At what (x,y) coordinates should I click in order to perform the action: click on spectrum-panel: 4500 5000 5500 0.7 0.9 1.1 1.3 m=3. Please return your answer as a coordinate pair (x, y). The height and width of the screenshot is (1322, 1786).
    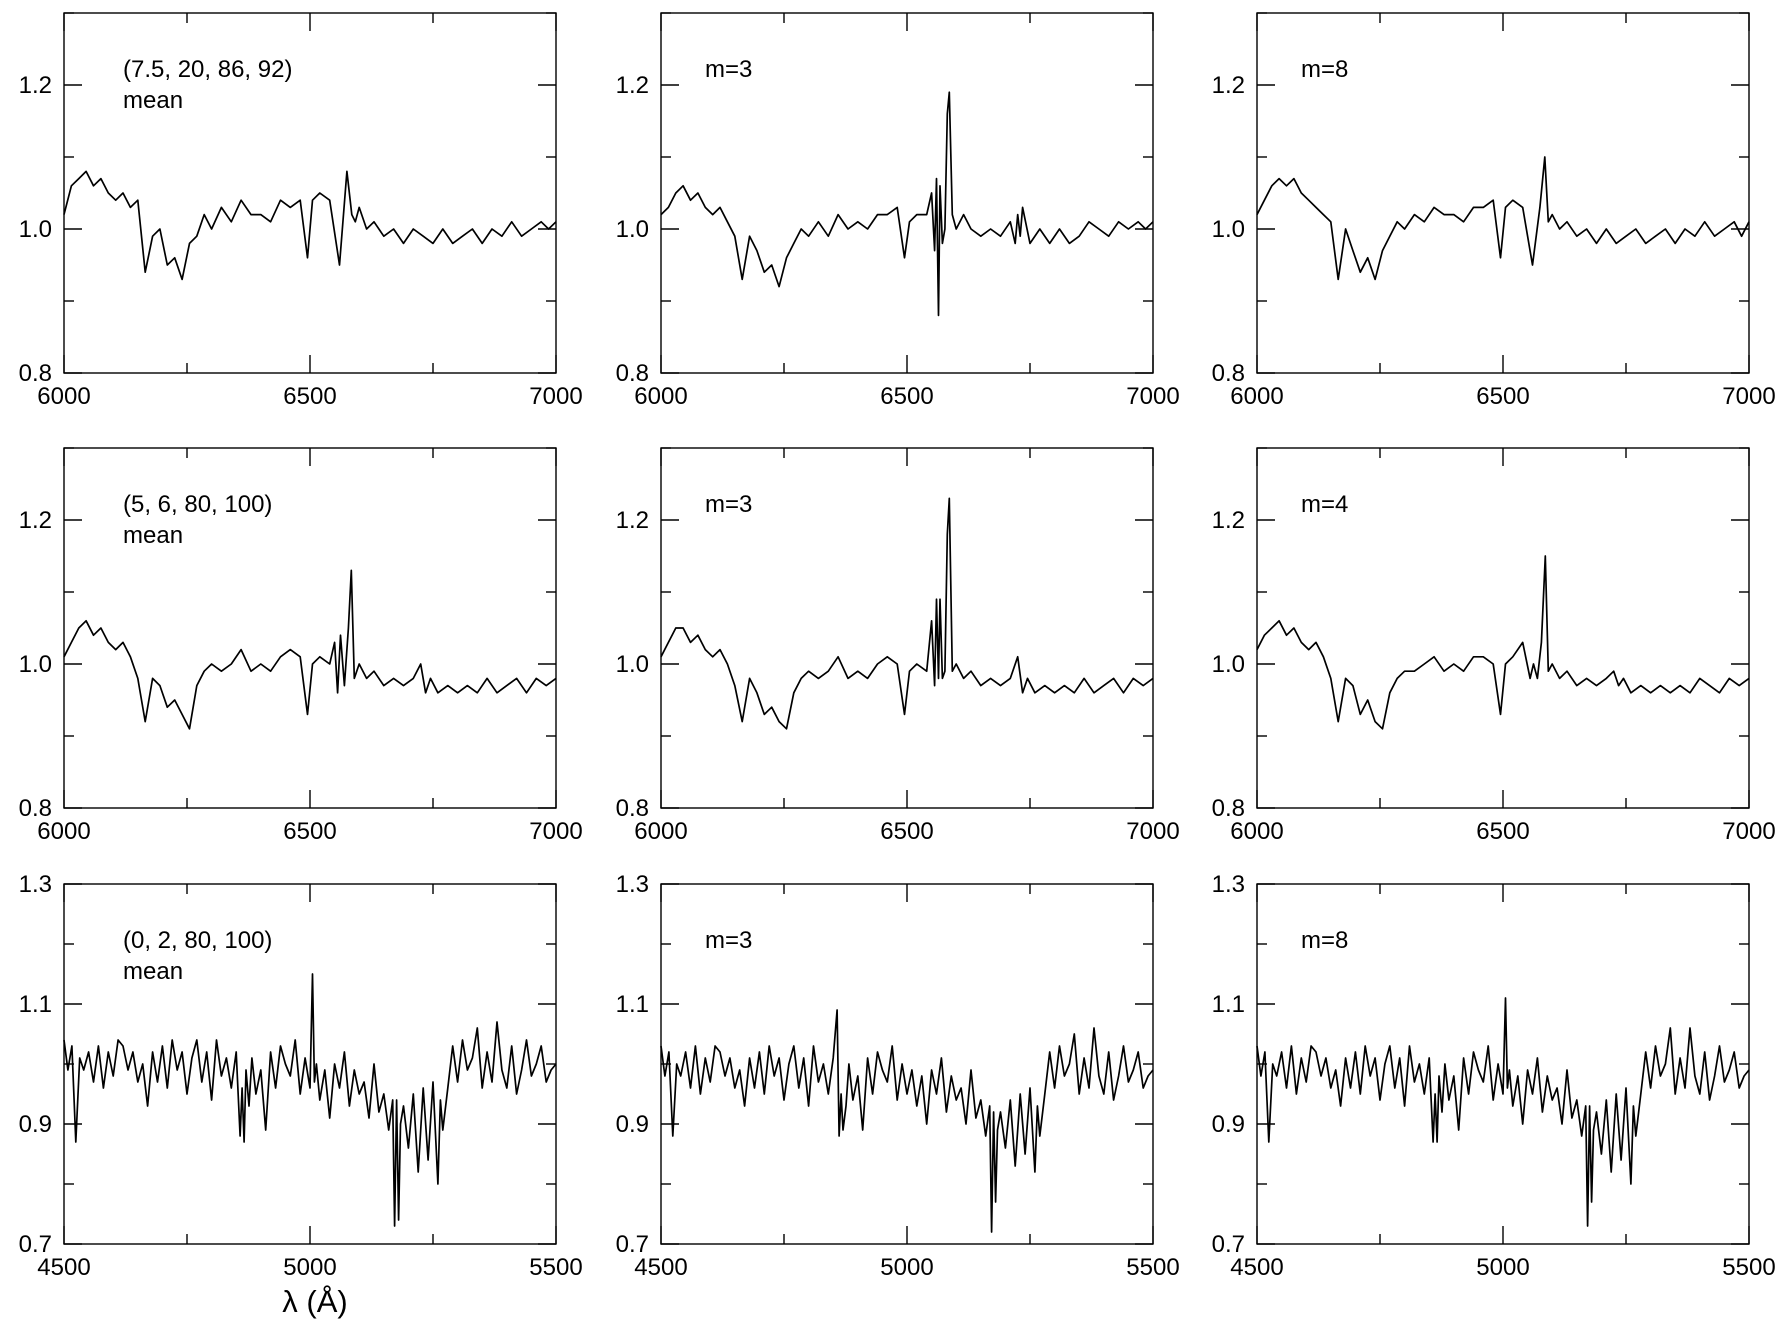
    Looking at the image, I should click on (898, 1076).